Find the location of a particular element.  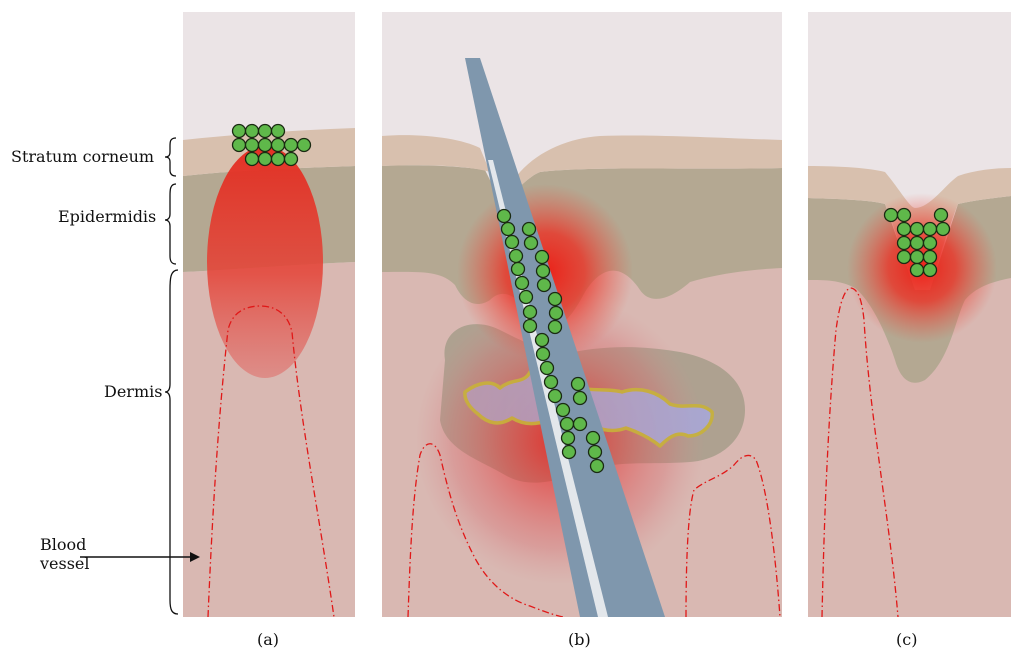

label-blood-vessel-line1: Blood is located at coordinates (63, 544).